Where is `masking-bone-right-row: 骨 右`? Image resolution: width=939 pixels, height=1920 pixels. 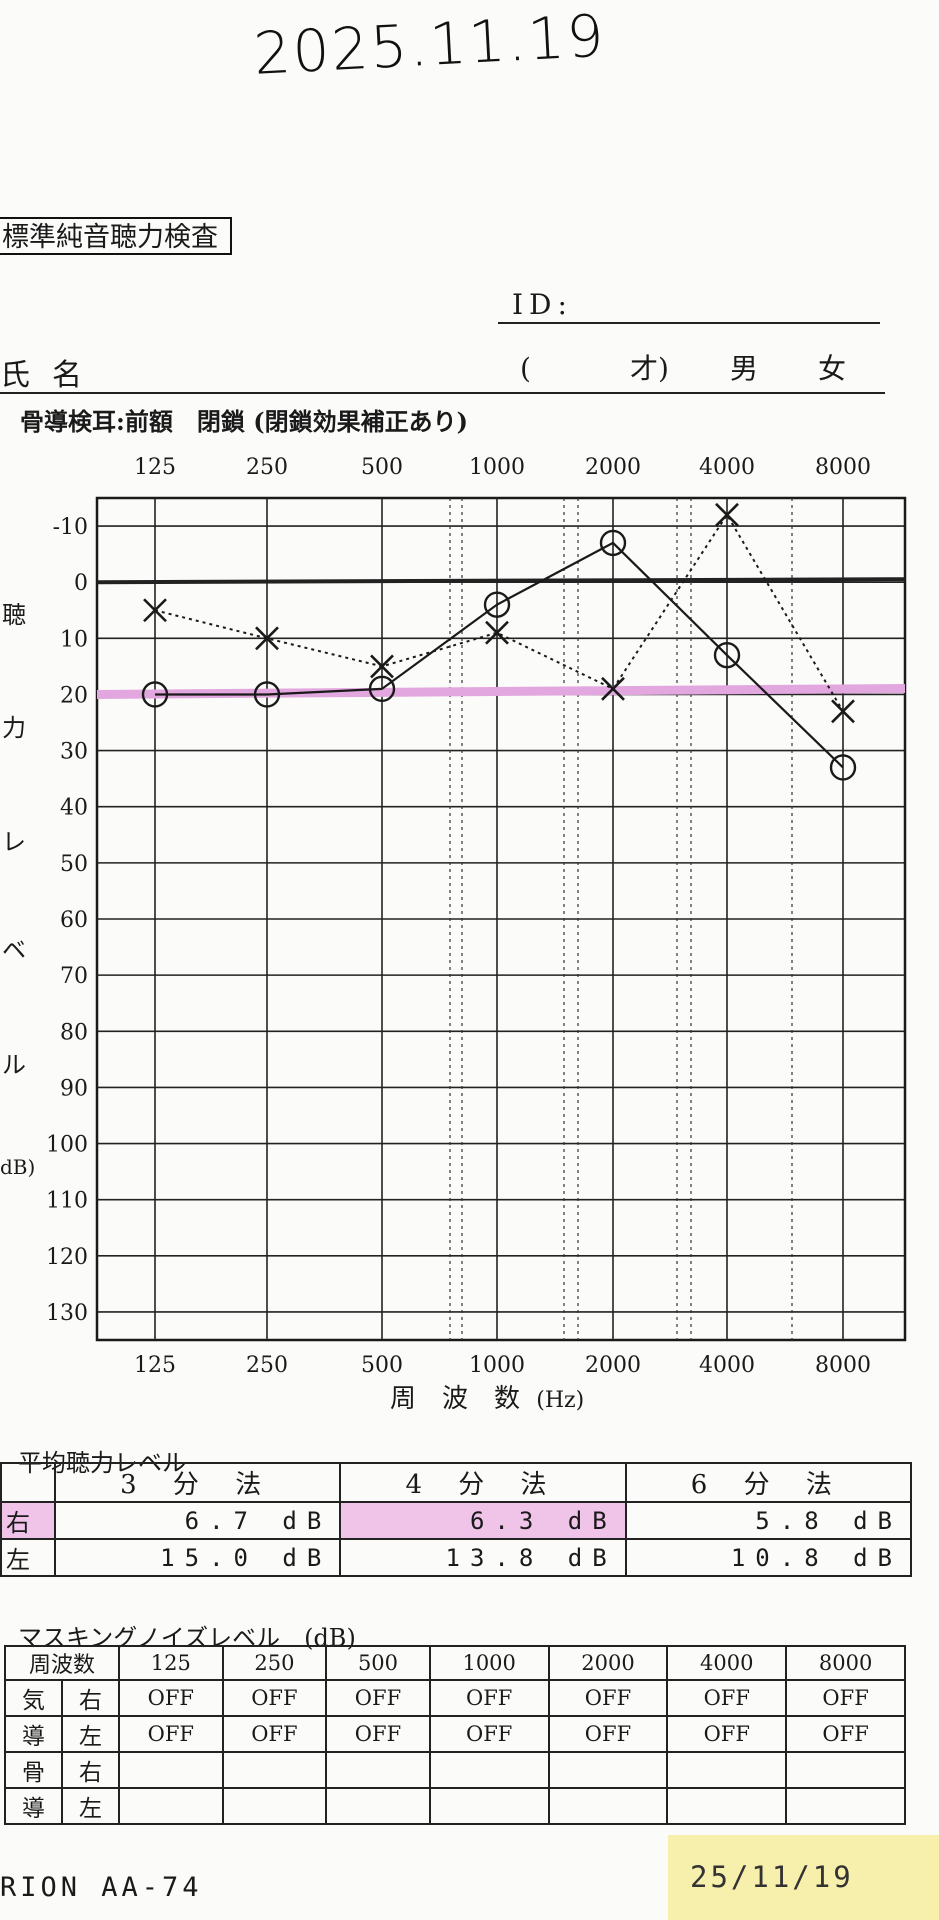 masking-bone-right-row: 骨 右 is located at coordinates (455, 1770).